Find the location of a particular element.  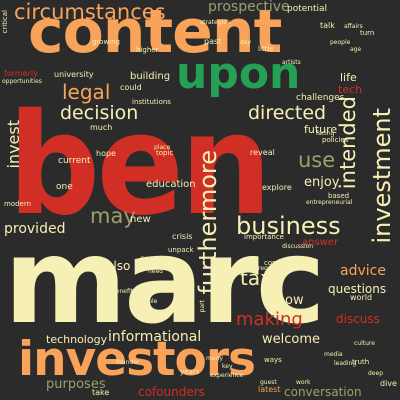

word-directed: directed is located at coordinates (287, 113).